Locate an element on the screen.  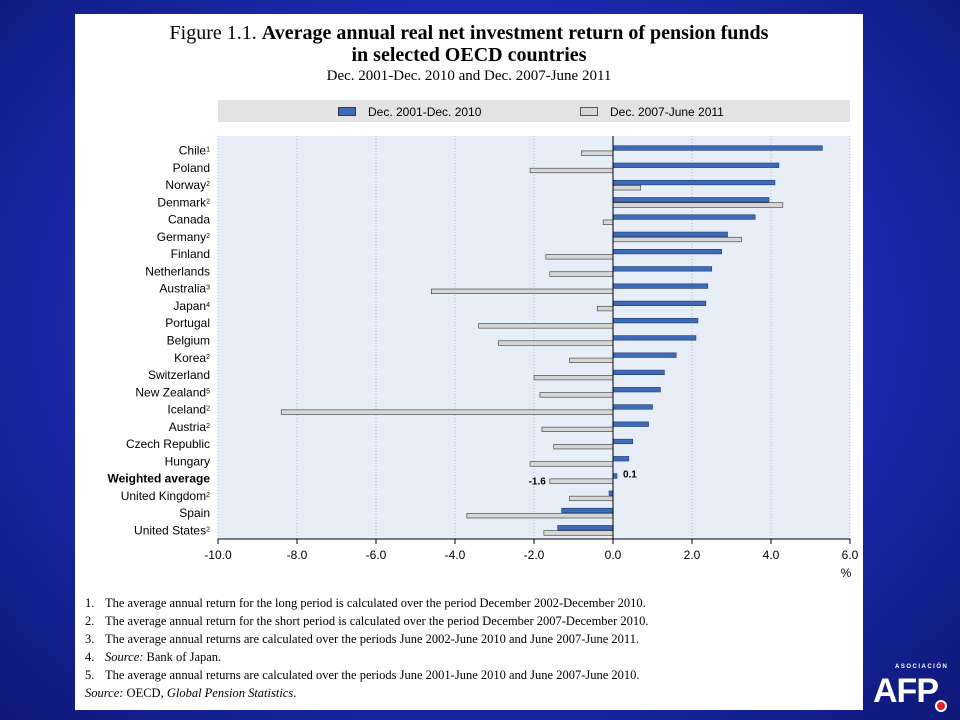
x-tick-label: 4.0 is located at coordinates (771, 555).